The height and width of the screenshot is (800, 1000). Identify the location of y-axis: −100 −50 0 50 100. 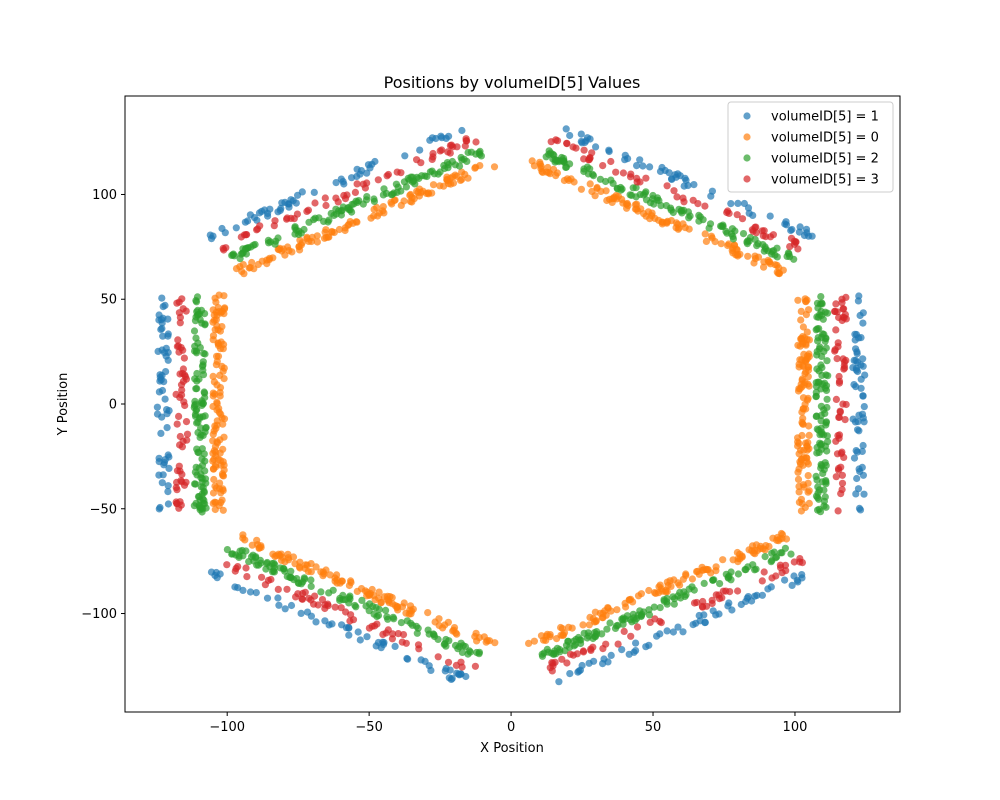
(103, 405).